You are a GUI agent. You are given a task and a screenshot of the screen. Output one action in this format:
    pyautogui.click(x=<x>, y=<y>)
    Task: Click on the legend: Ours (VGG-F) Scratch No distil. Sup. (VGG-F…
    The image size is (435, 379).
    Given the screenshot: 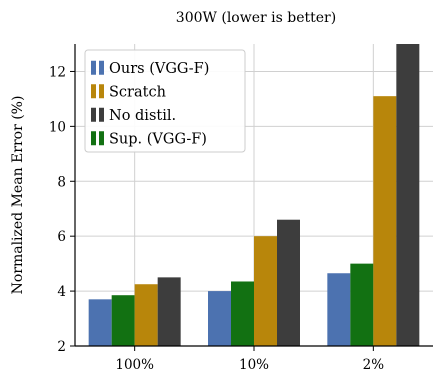 What is the action you would take?
    pyautogui.click(x=165, y=101)
    